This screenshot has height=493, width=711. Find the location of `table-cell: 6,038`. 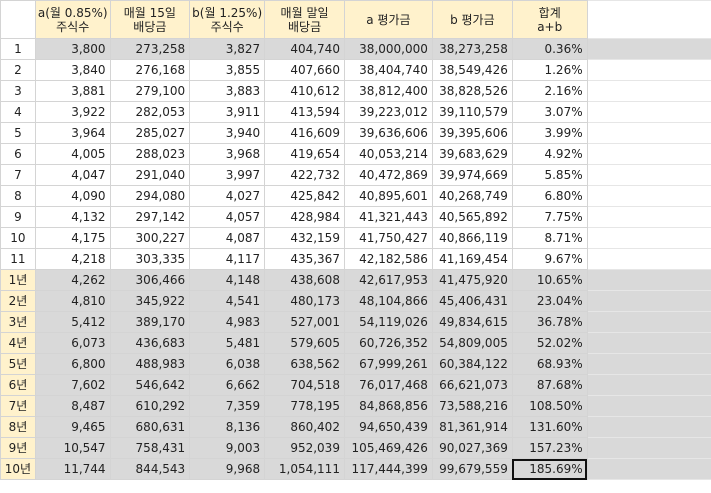

table-cell: 6,038 is located at coordinates (227, 364).